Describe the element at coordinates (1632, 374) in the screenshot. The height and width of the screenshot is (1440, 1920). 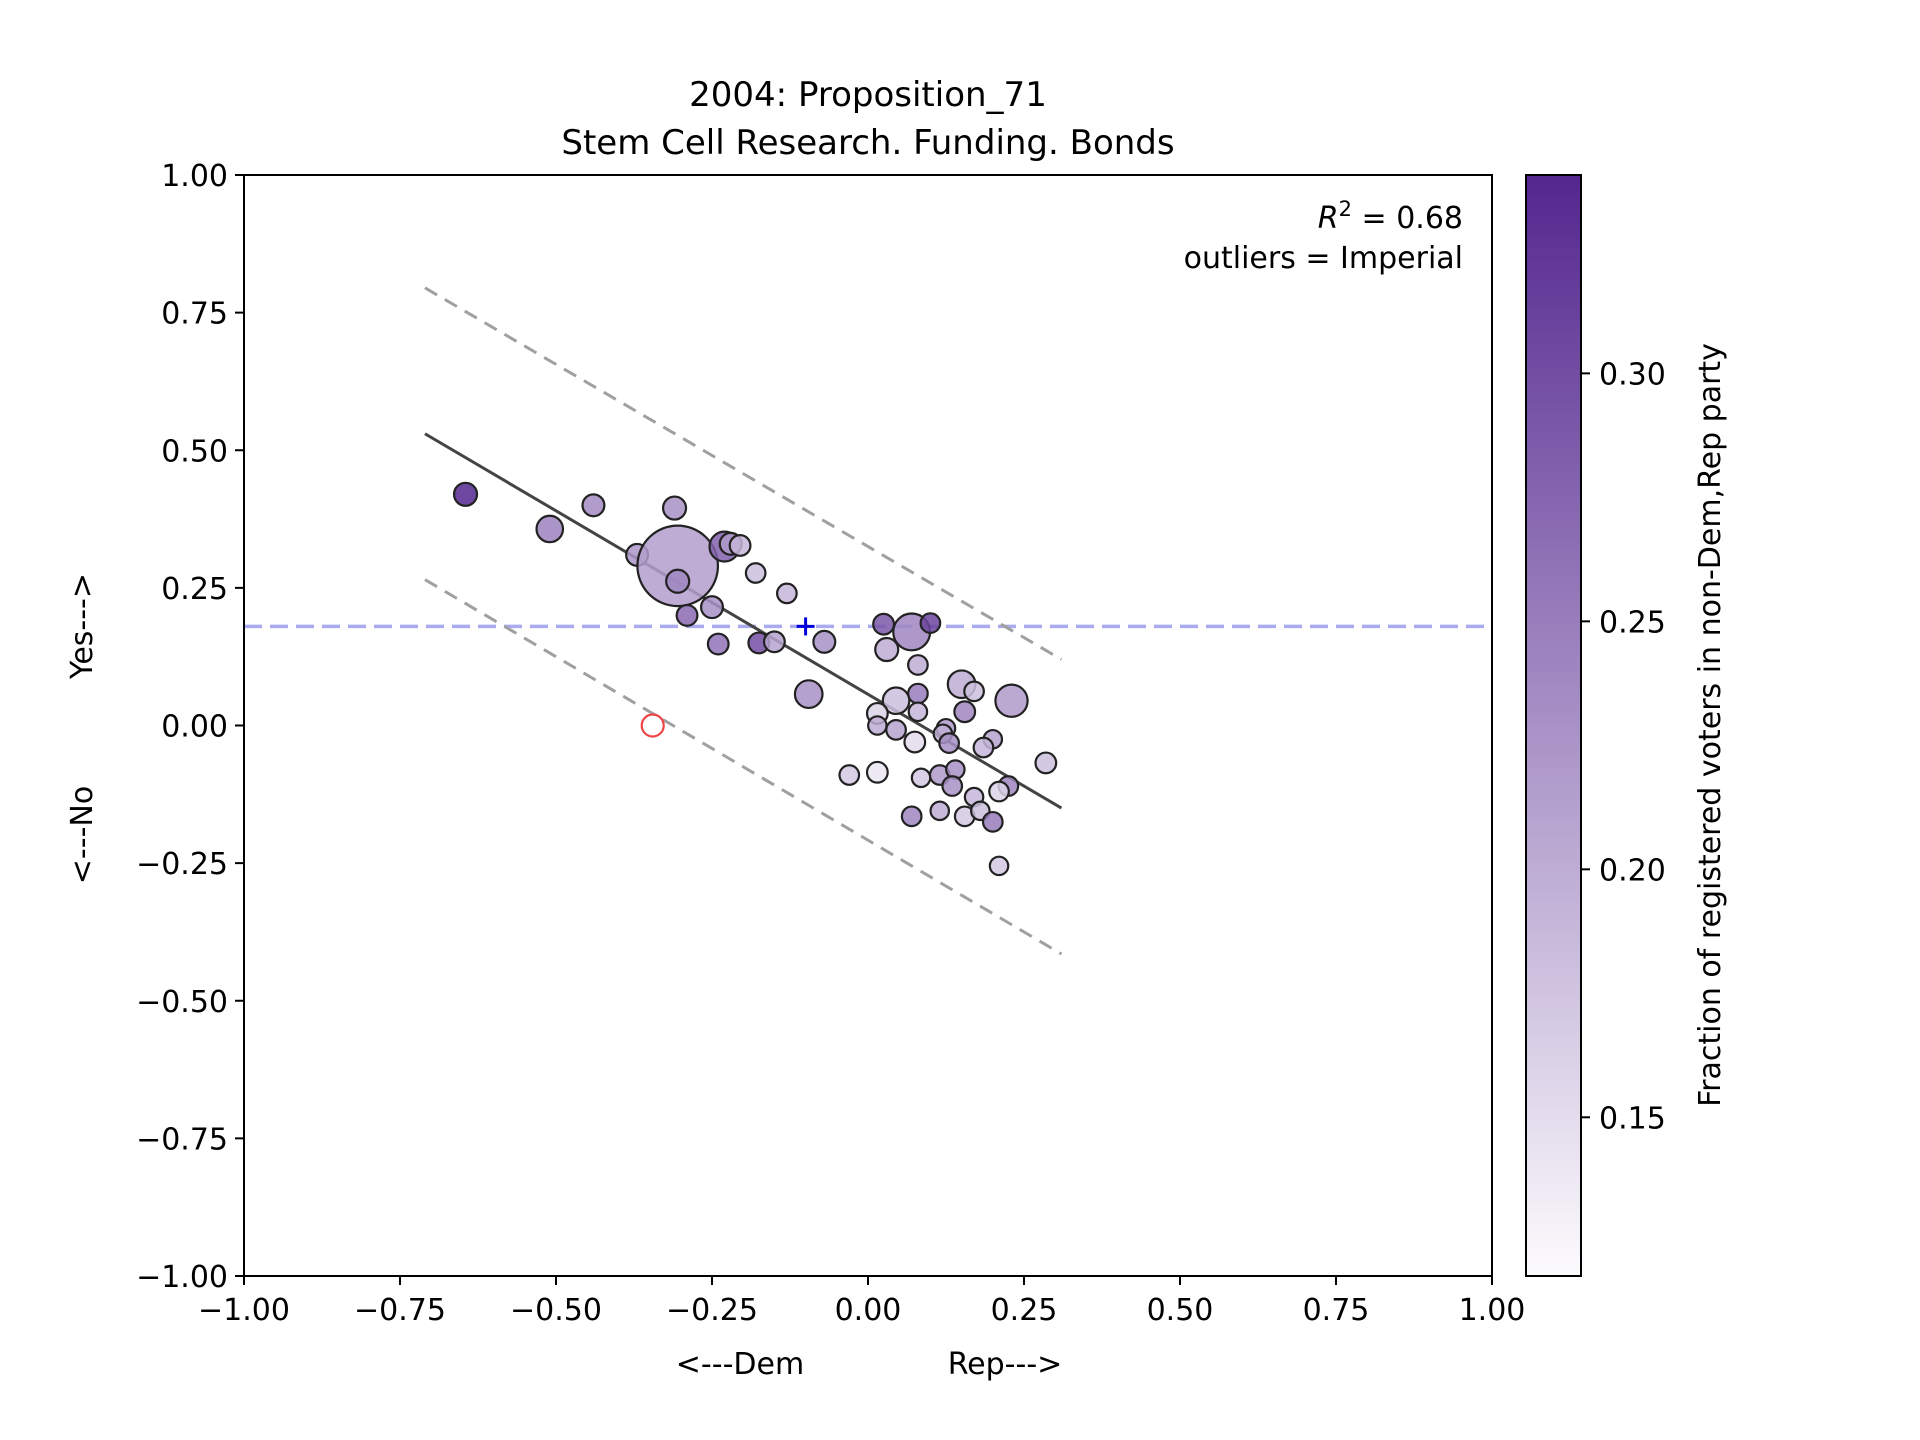
I see `colorbar-tick-label: 0.30` at that location.